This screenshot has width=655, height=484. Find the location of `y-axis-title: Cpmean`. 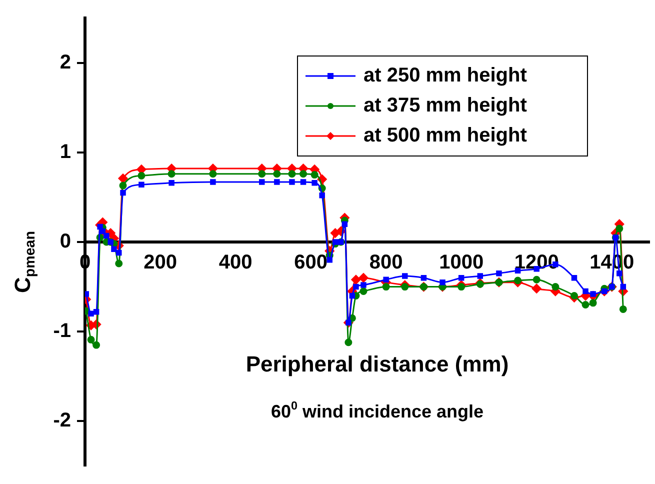

y-axis-title: Cpmean is located at coordinates (24, 262).